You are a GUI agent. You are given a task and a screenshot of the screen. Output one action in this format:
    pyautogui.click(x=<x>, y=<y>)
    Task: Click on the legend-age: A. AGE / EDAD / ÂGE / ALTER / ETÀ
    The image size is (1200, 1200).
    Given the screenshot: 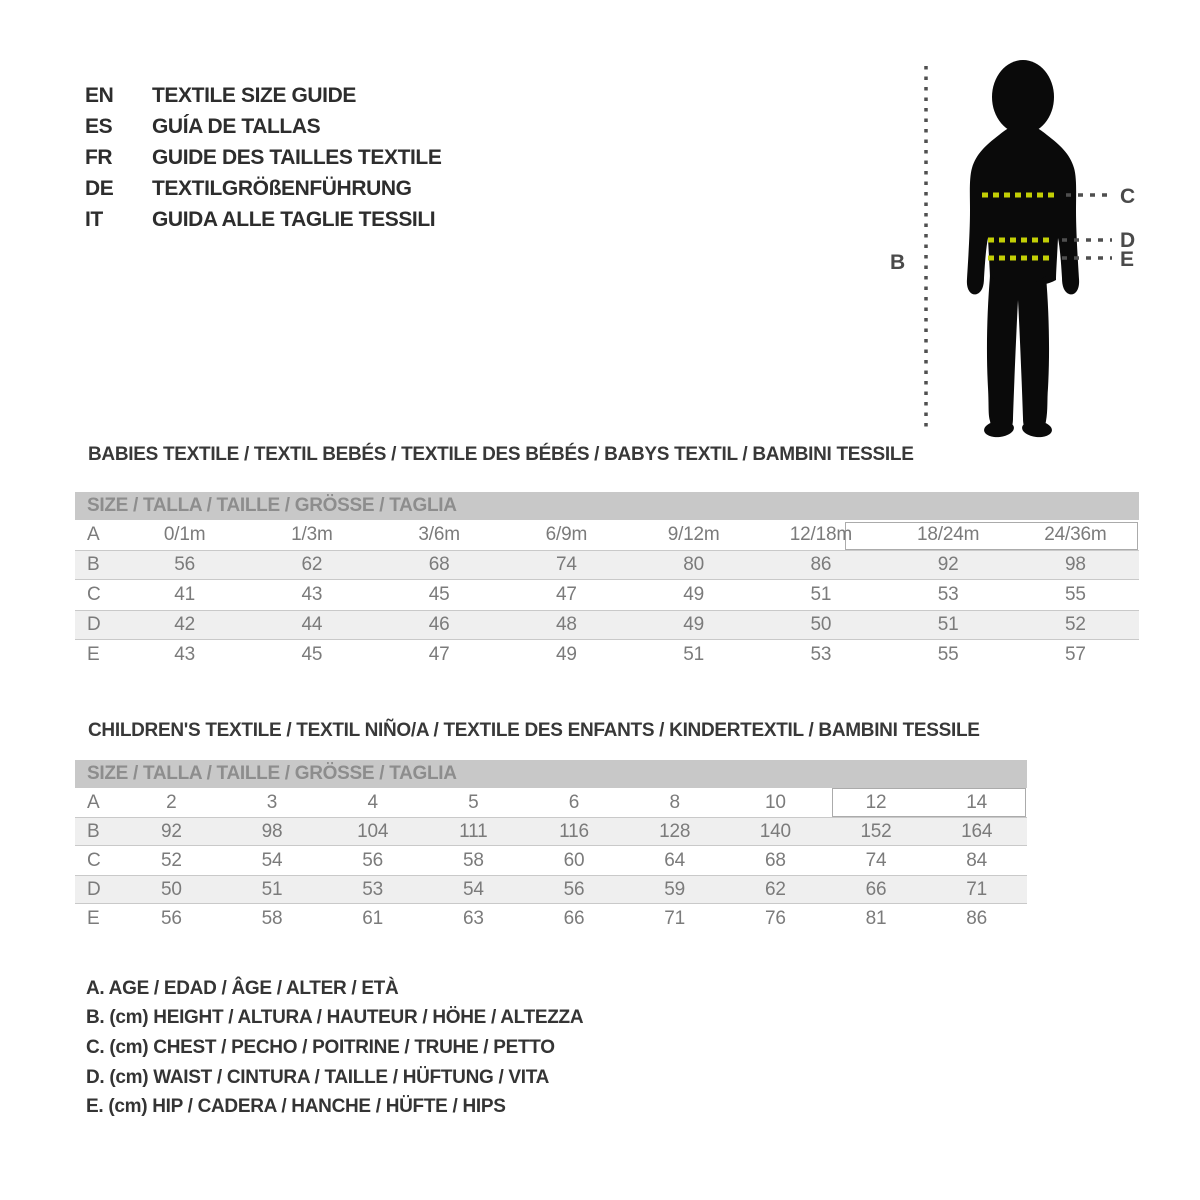 What is the action you would take?
    pyautogui.click(x=242, y=988)
    